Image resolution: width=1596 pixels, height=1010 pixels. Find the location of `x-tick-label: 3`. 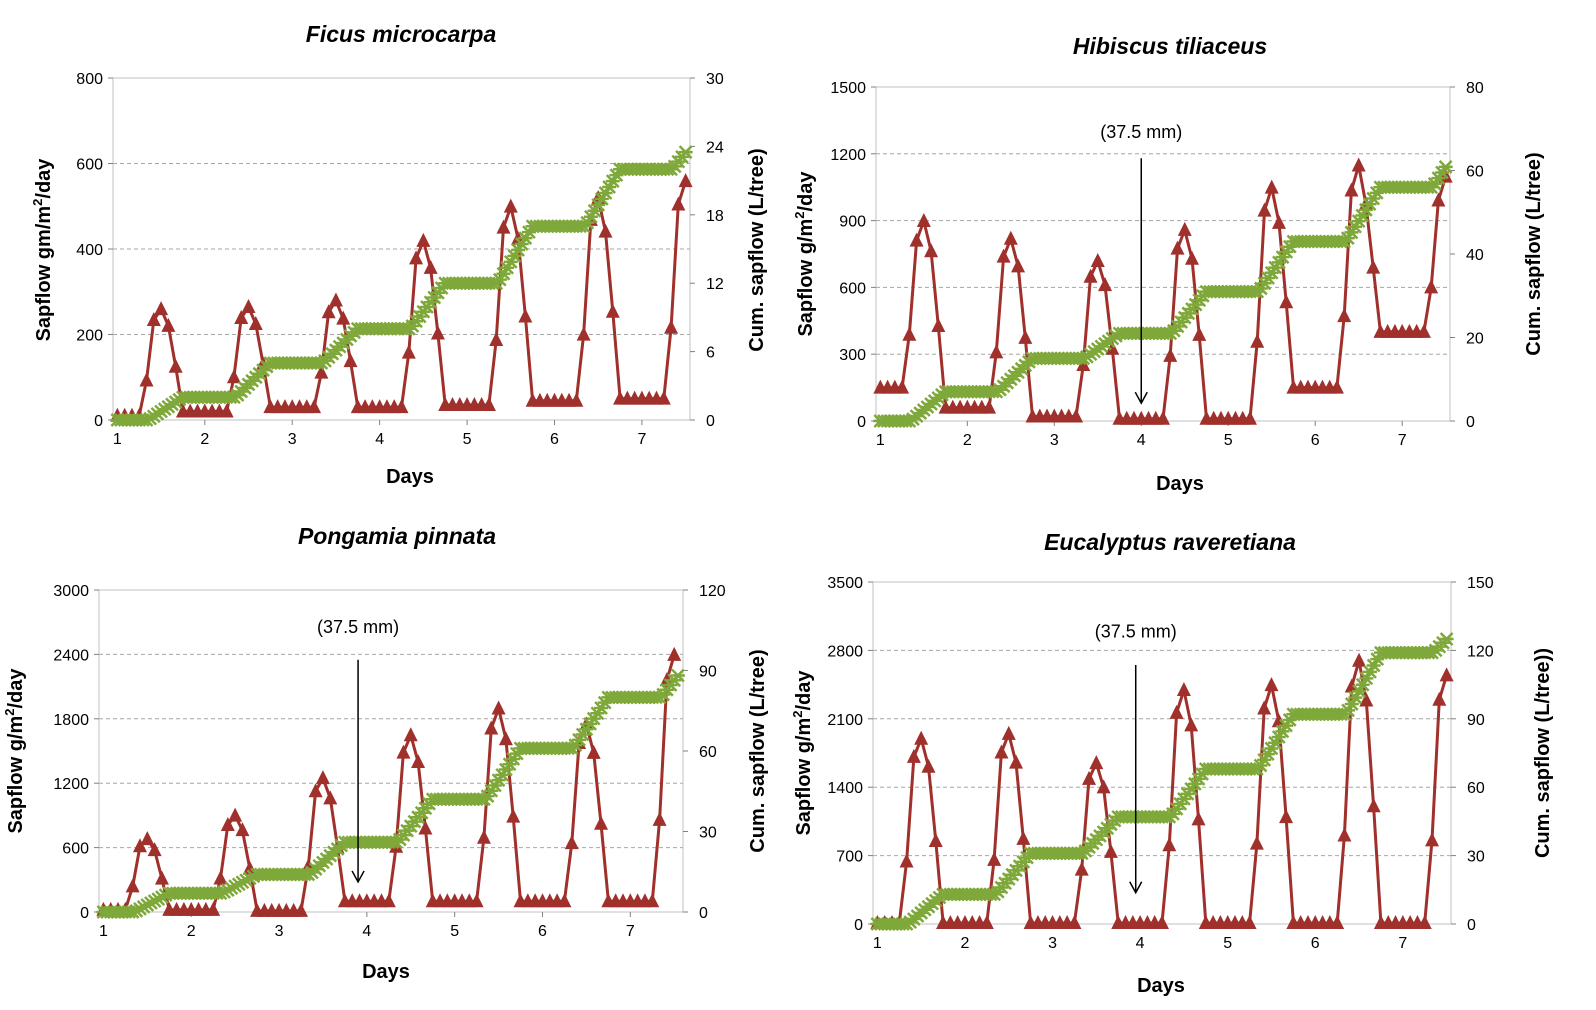

x-tick-label: 3 is located at coordinates (279, 931).